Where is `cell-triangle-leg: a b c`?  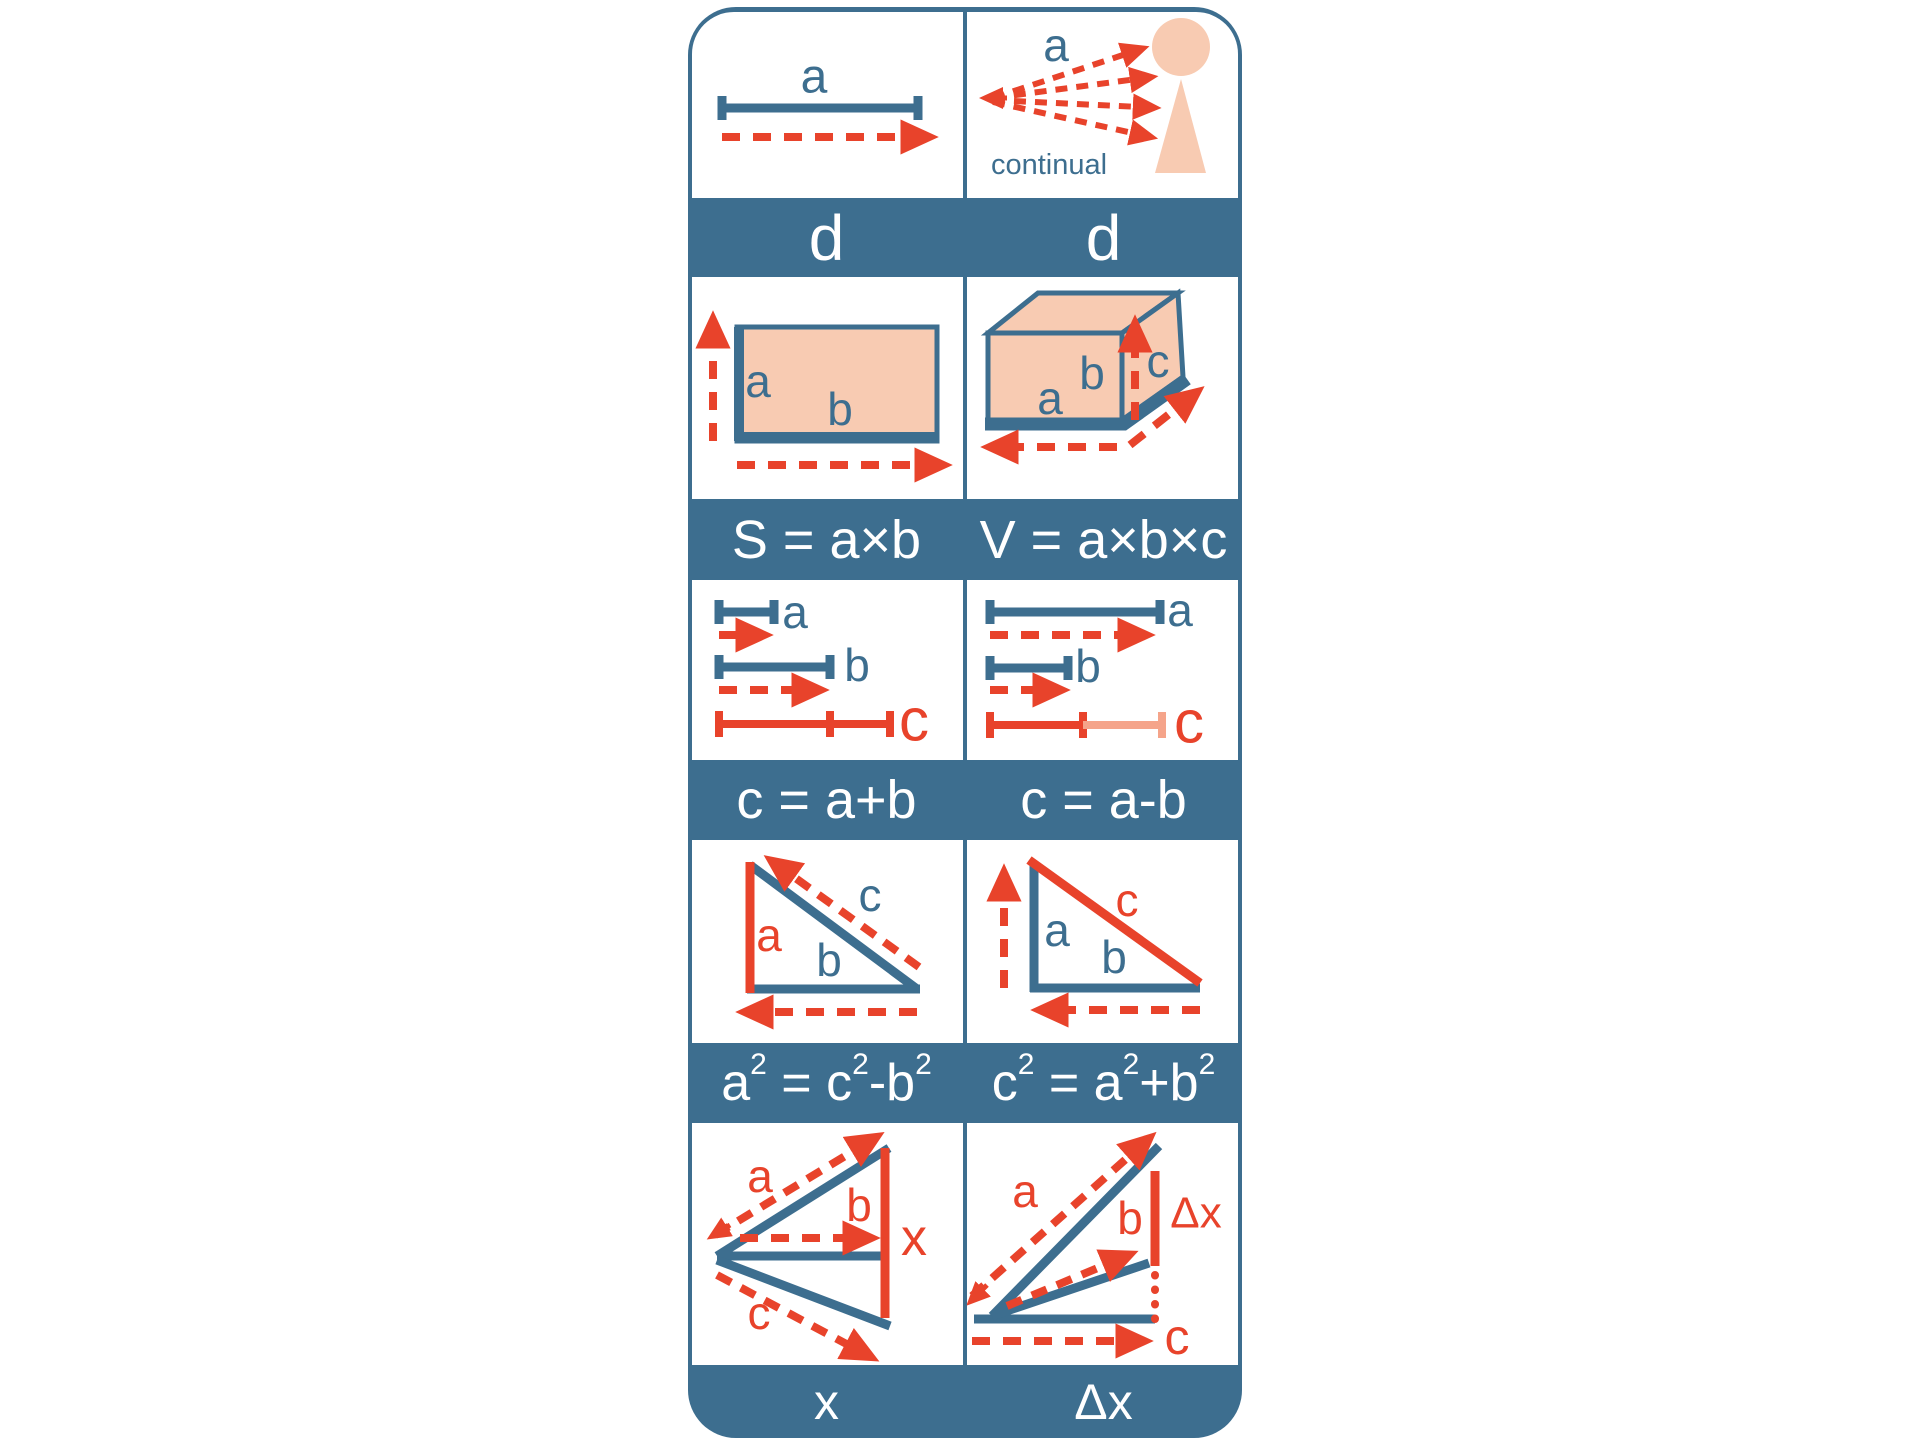 cell-triangle-leg: a b c is located at coordinates (827, 941).